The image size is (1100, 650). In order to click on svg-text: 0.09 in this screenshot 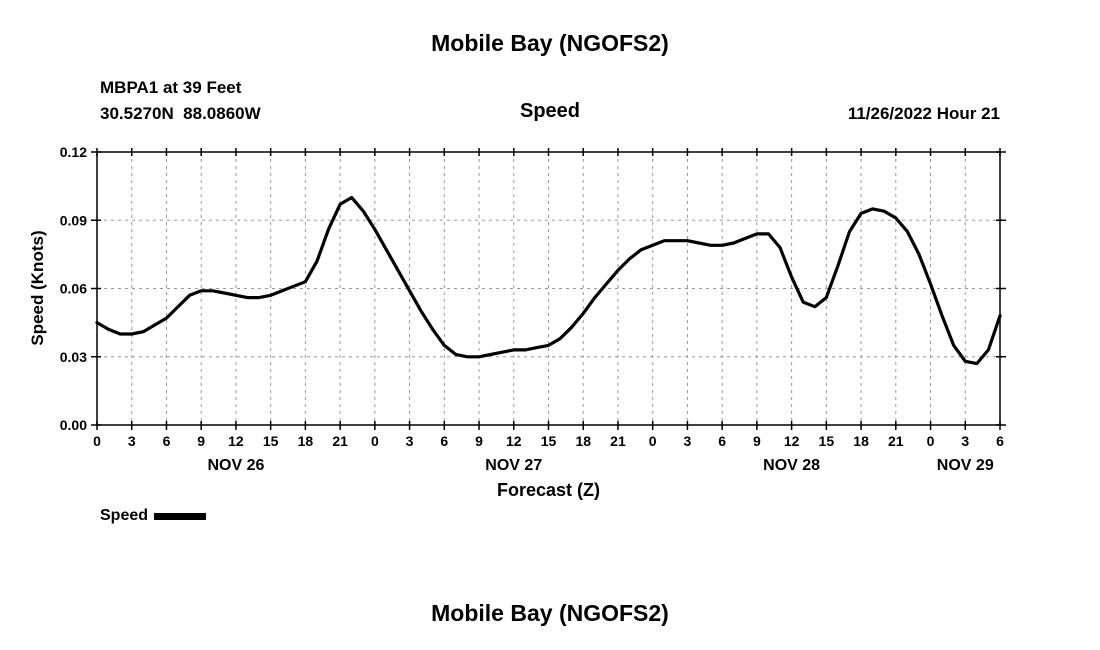, I will do `click(73, 220)`.